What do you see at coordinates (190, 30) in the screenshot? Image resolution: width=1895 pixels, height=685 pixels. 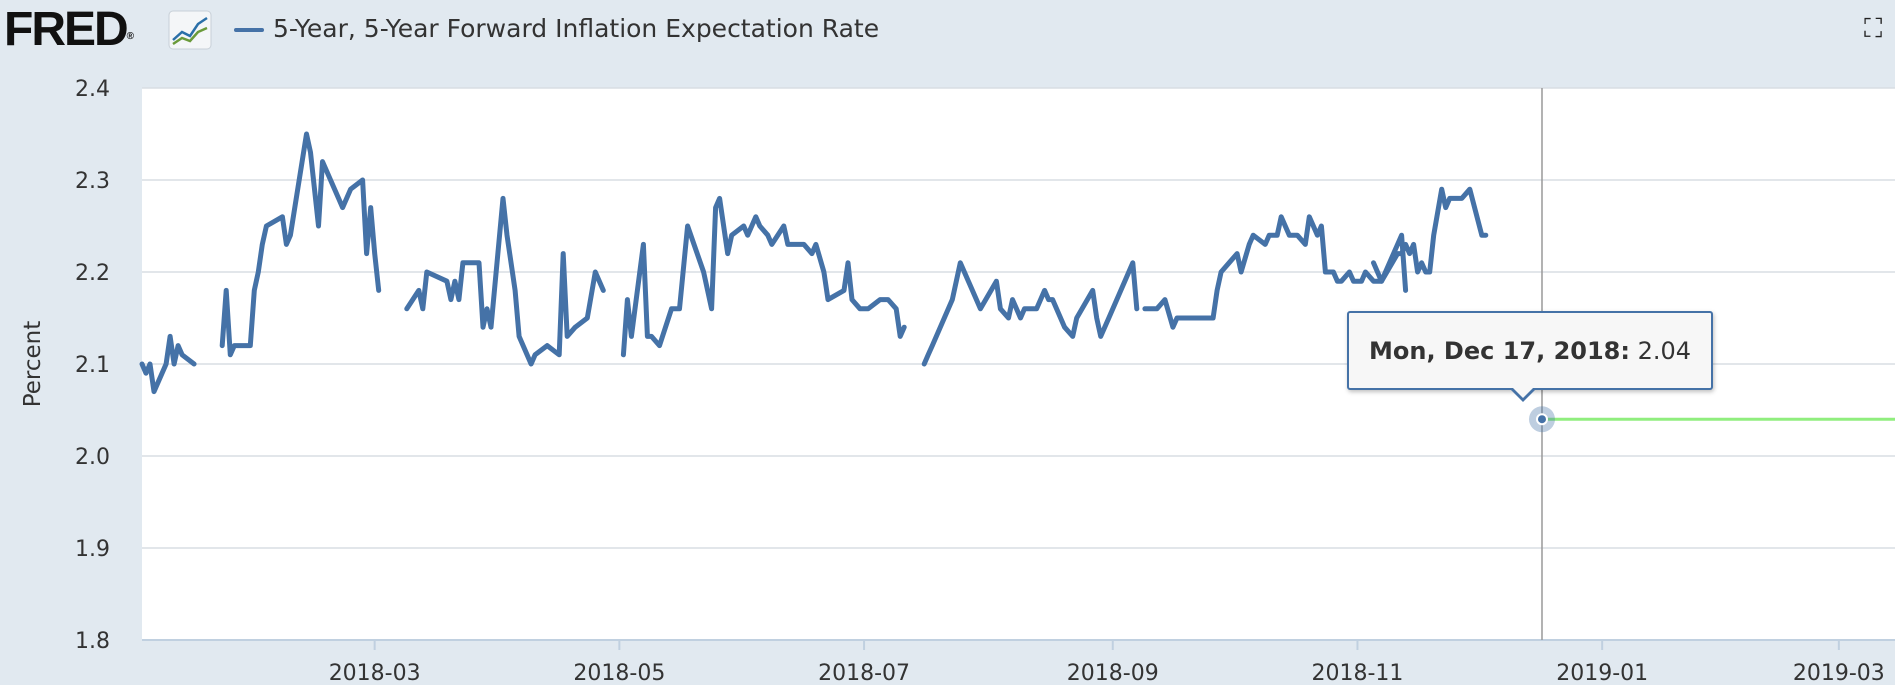 I see `line-graph-icon` at bounding box center [190, 30].